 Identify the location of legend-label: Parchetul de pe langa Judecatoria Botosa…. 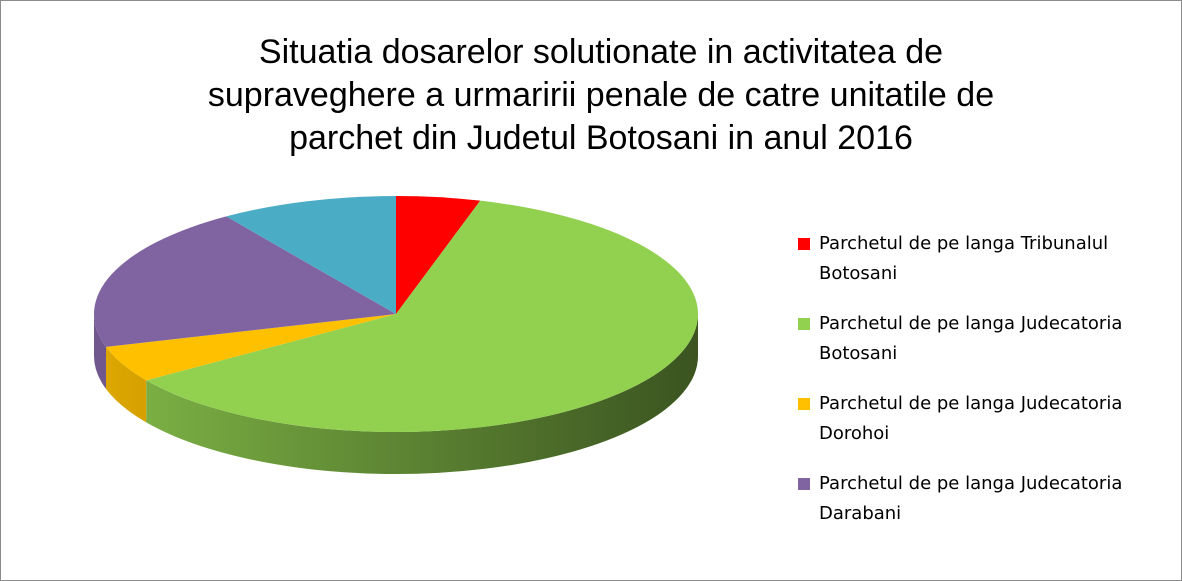
(971, 338).